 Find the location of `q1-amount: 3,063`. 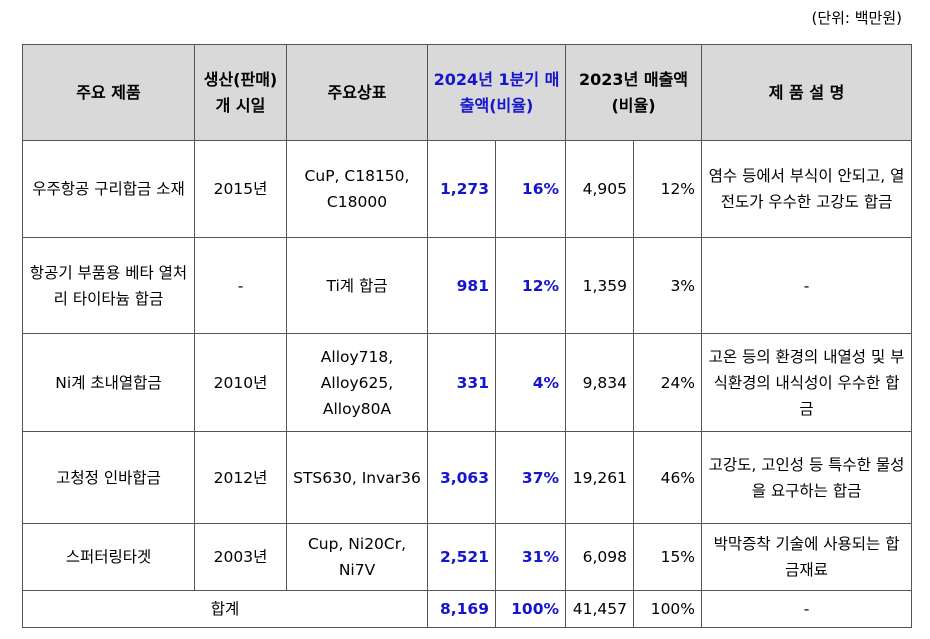

q1-amount: 3,063 is located at coordinates (461, 477).